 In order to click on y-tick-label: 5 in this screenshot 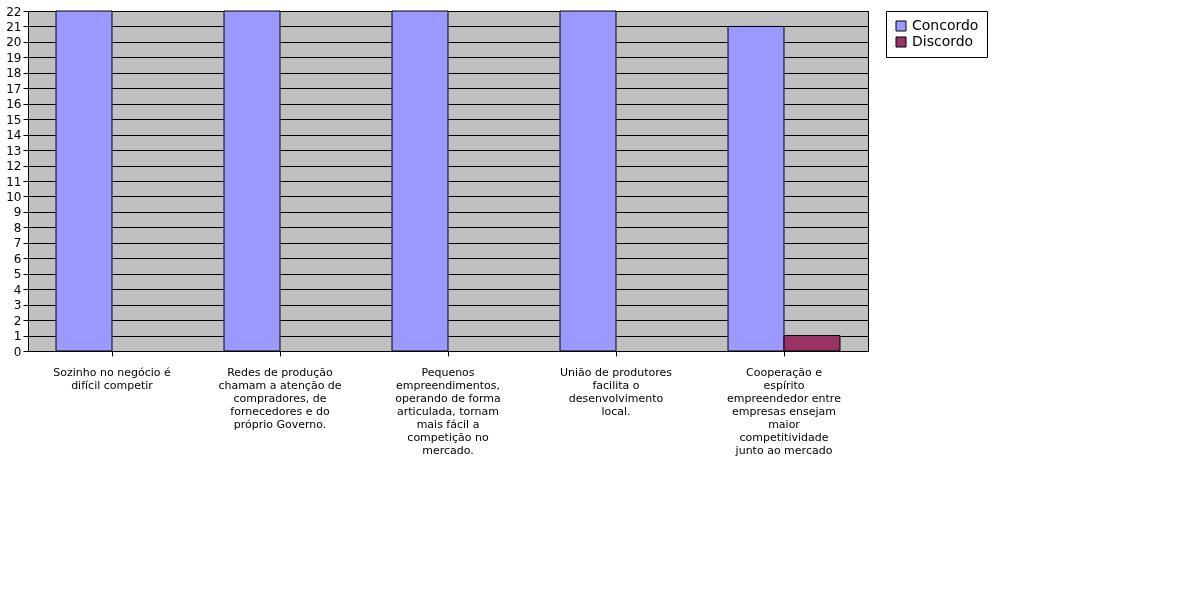, I will do `click(17, 274)`.